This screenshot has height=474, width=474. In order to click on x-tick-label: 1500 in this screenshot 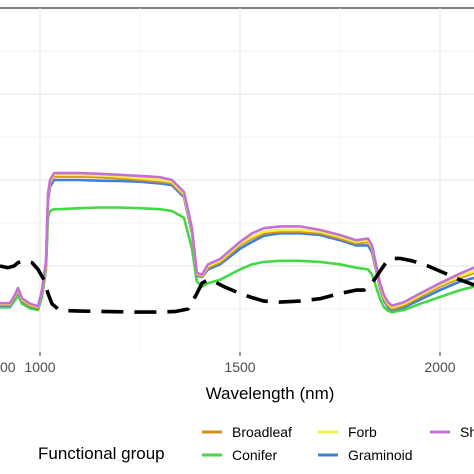, I will do `click(239, 367)`.